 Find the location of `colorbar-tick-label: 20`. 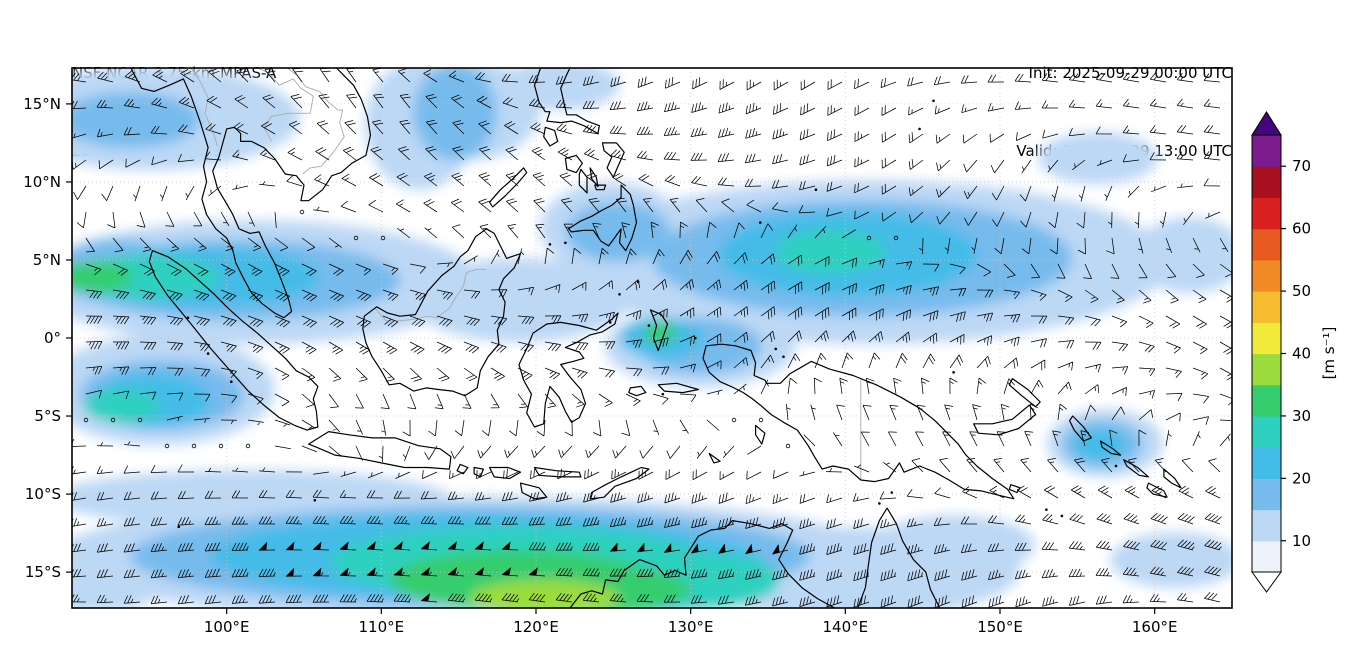

colorbar-tick-label: 20 is located at coordinates (1301, 478).